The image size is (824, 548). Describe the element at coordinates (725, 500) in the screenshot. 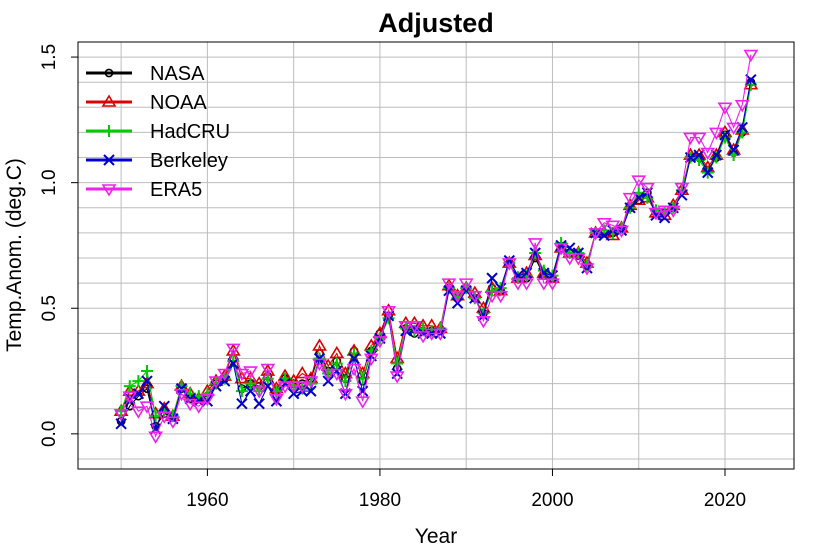

I see `x-tick-label: 2020` at that location.